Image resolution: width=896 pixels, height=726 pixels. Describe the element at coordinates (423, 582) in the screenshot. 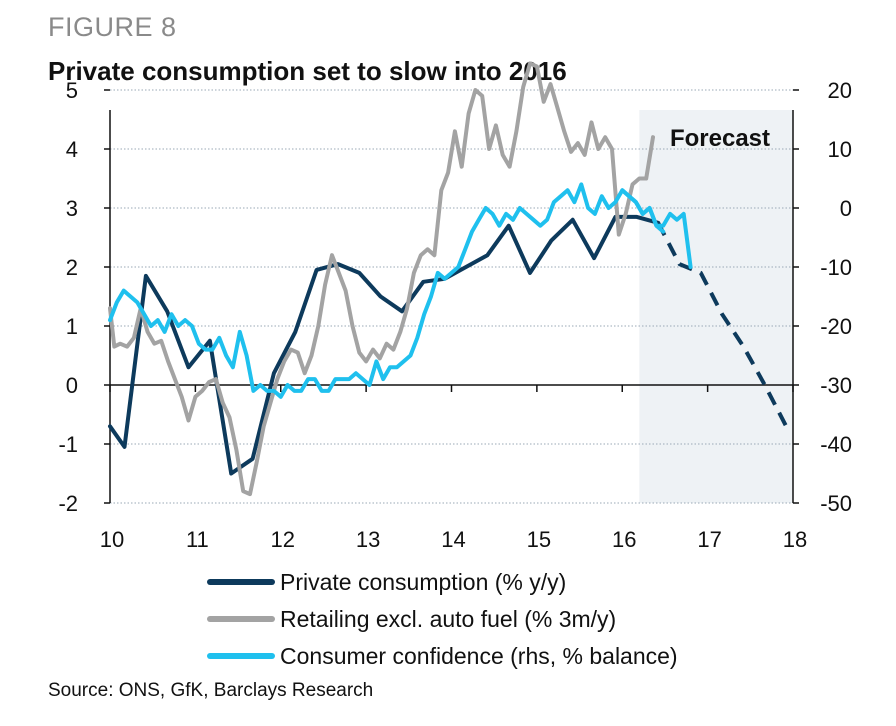

I see `legend-label: Private consumption (% y/y)` at that location.